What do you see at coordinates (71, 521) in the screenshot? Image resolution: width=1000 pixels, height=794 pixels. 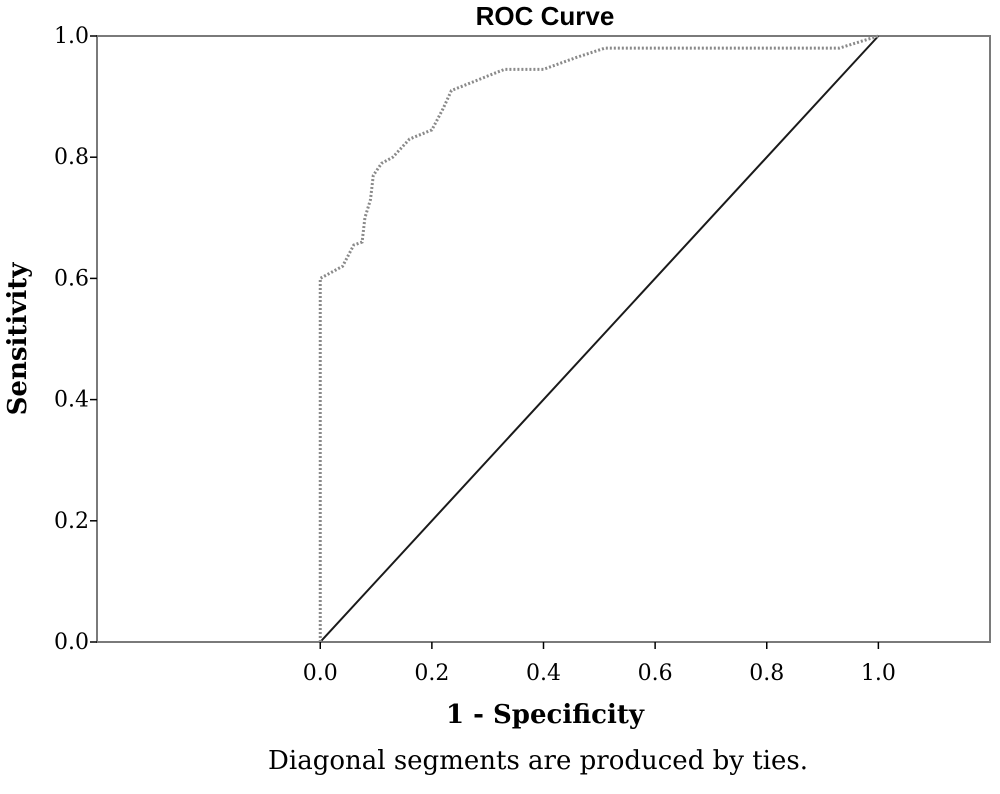 I see `y-tick-label: 0.2` at bounding box center [71, 521].